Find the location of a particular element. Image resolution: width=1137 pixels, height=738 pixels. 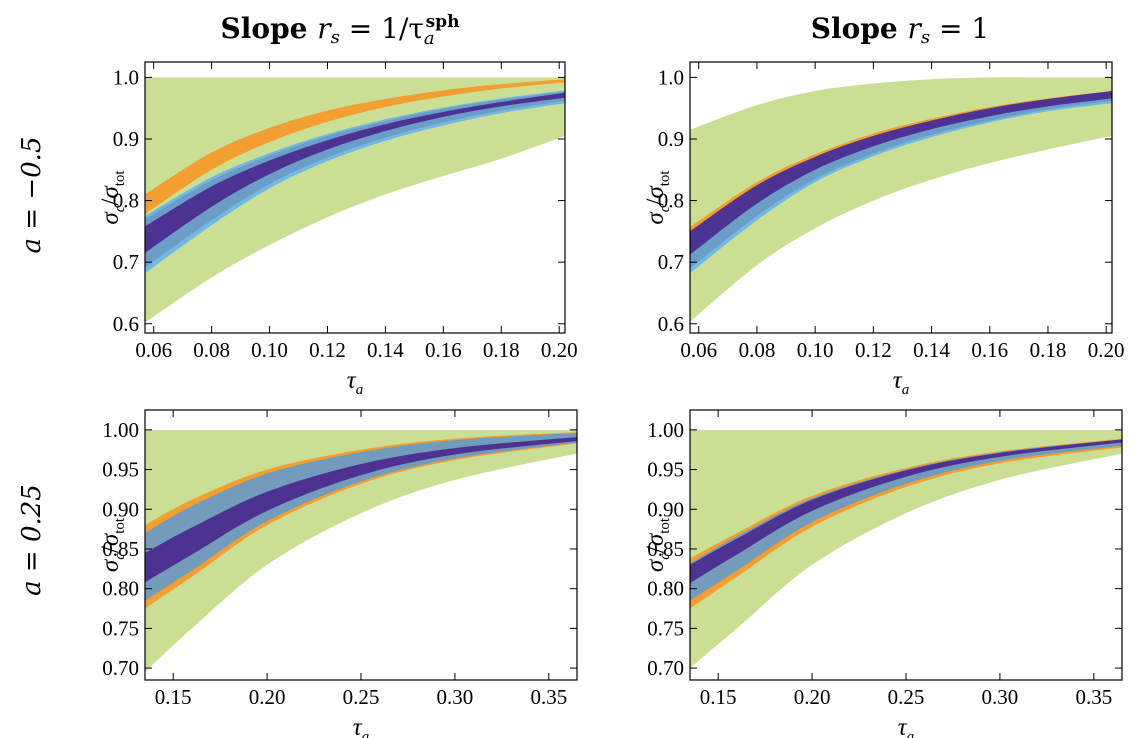

band-purple is located at coordinates (361, 510).